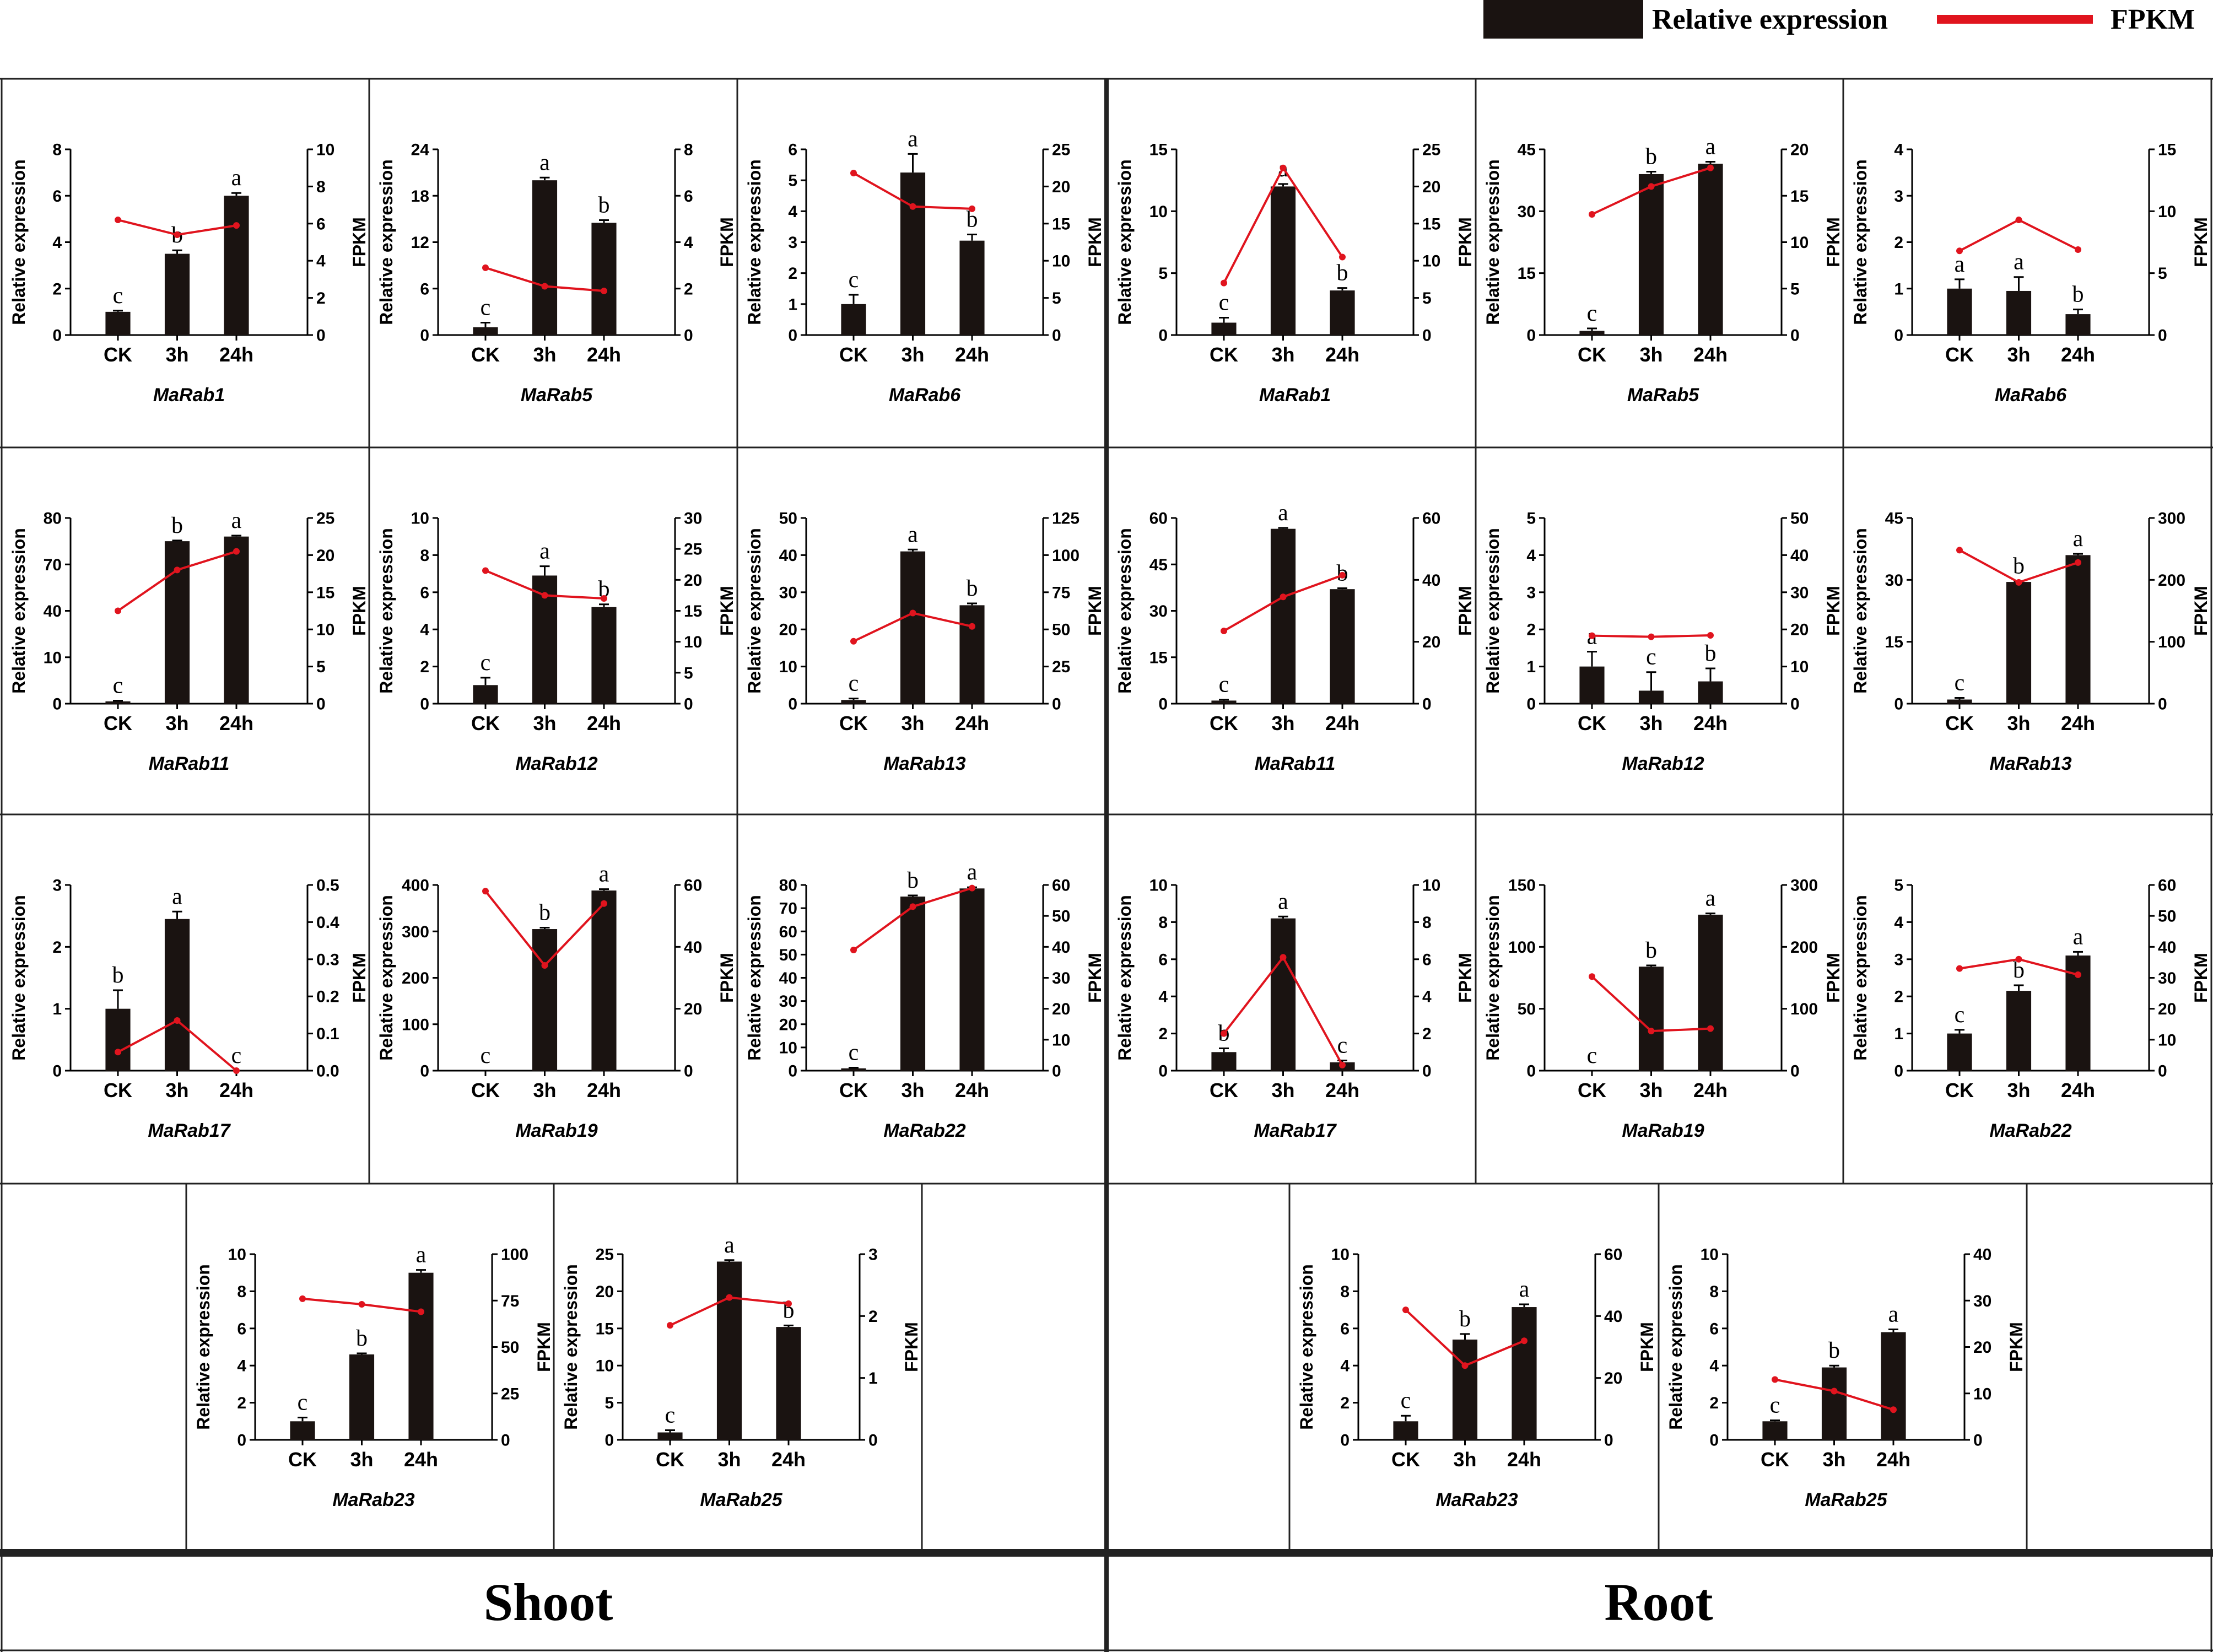 This screenshot has width=2213, height=1652. What do you see at coordinates (2171, 519) in the screenshot?
I see `y2-tick-label: 300` at bounding box center [2171, 519].